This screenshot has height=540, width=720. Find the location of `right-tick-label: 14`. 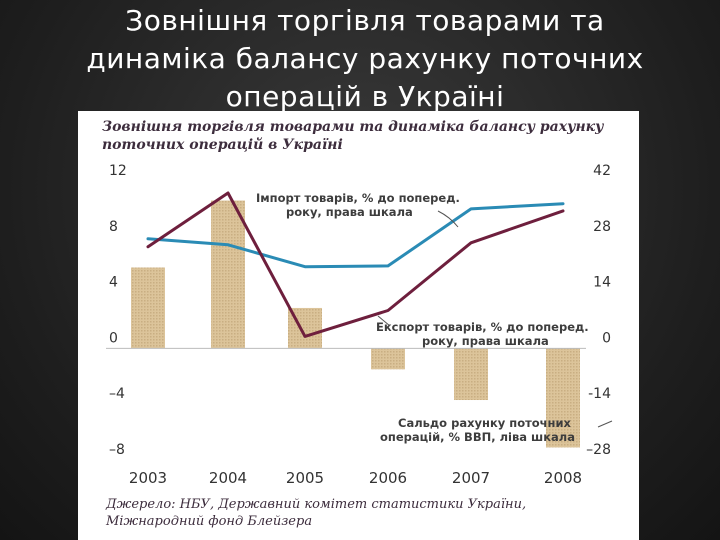

right-tick-label: 14 is located at coordinates (602, 283).